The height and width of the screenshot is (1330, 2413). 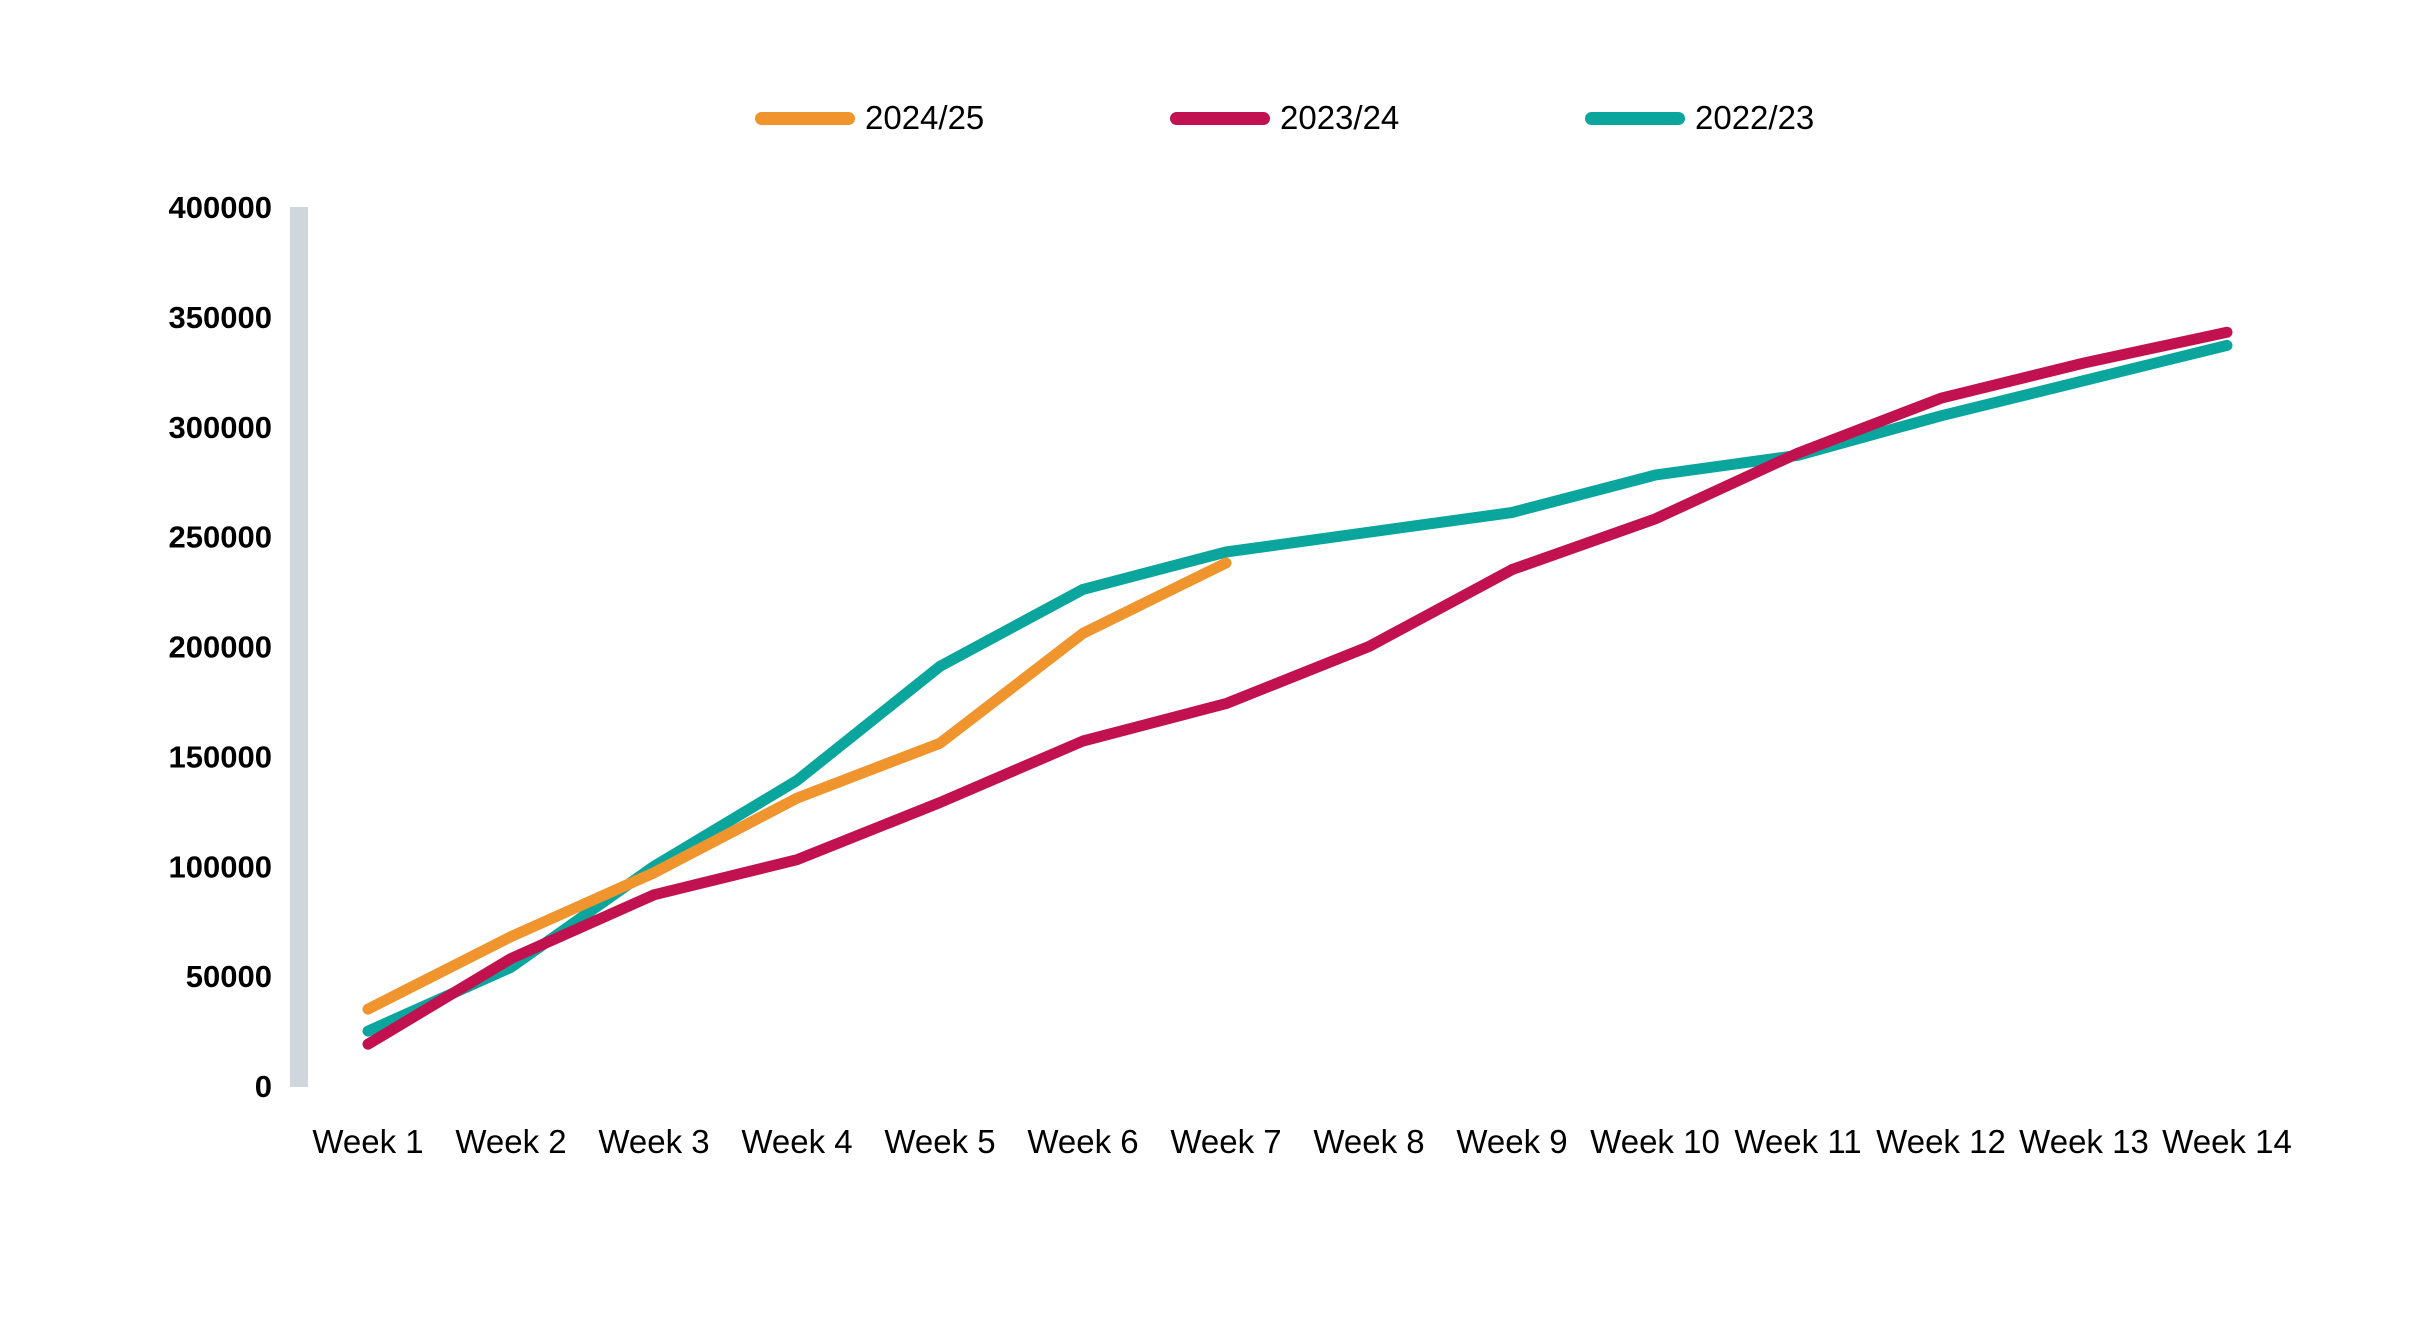 I want to click on legend-label-2022-23: 2022/23, so click(x=1755, y=117).